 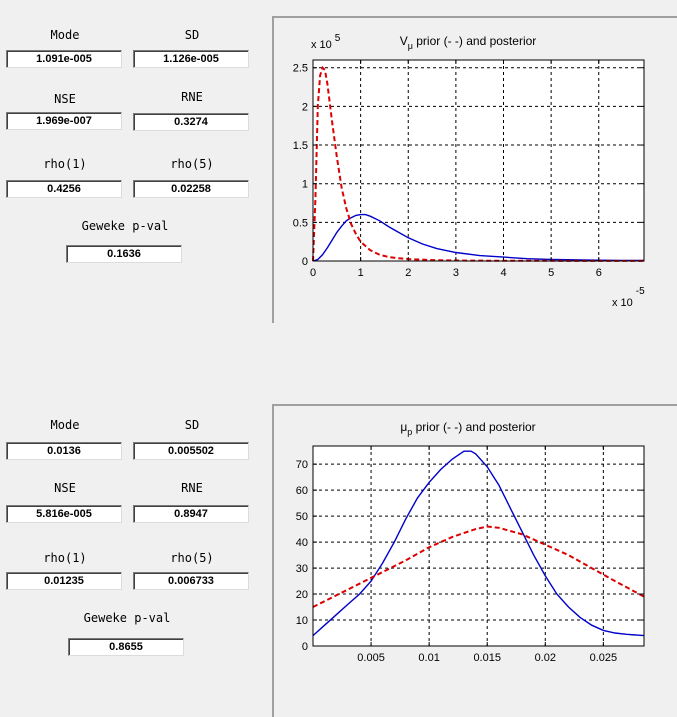 I want to click on mode-value: 1.091e-005, so click(x=64, y=59).